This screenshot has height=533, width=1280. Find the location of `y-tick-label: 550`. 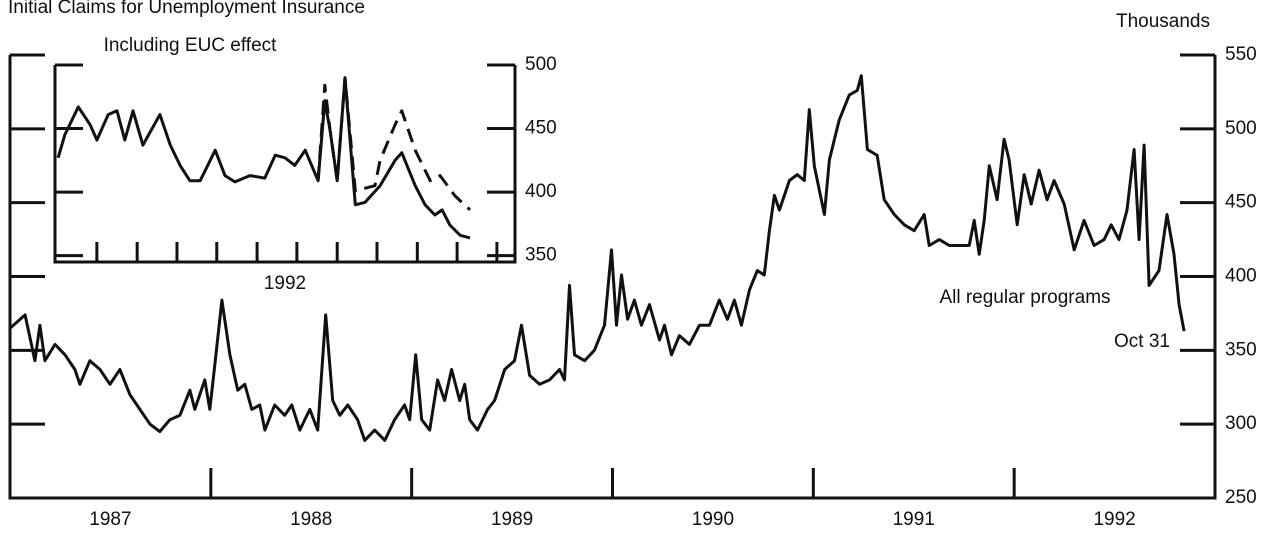

y-tick-label: 550 is located at coordinates (1241, 54).